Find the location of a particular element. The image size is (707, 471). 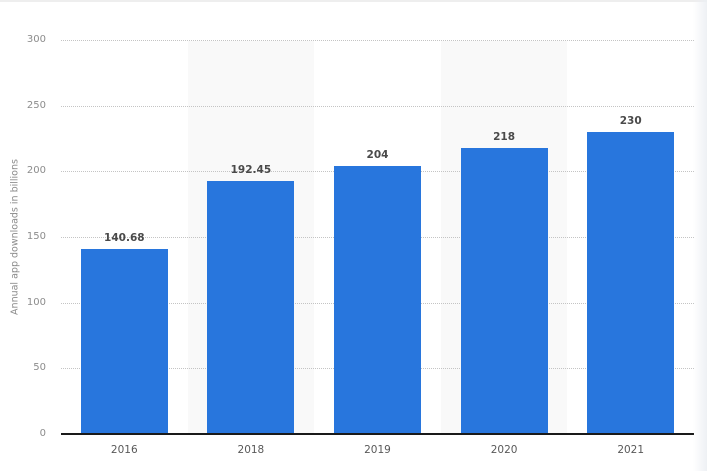

y-tick-label: 100 is located at coordinates (36, 302).